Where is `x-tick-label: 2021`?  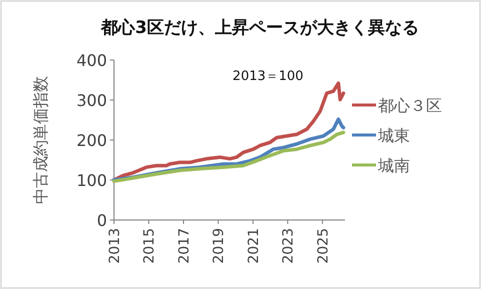
x-tick-label: 2021 is located at coordinates (254, 246).